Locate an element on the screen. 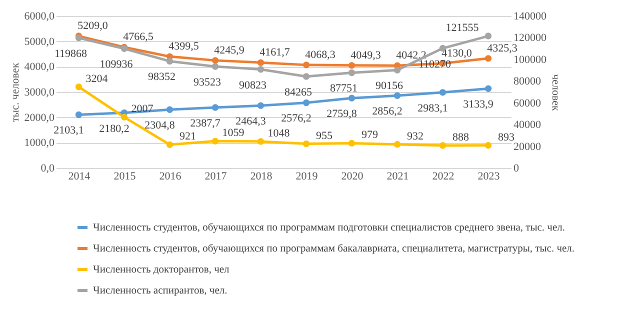  y2-tick-label: 0 is located at coordinates (517, 168).